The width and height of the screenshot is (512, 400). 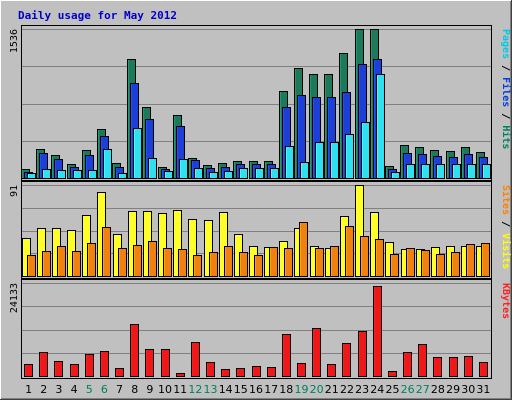 I want to click on panel-hits-max-label: 1536, so click(x=14, y=41).